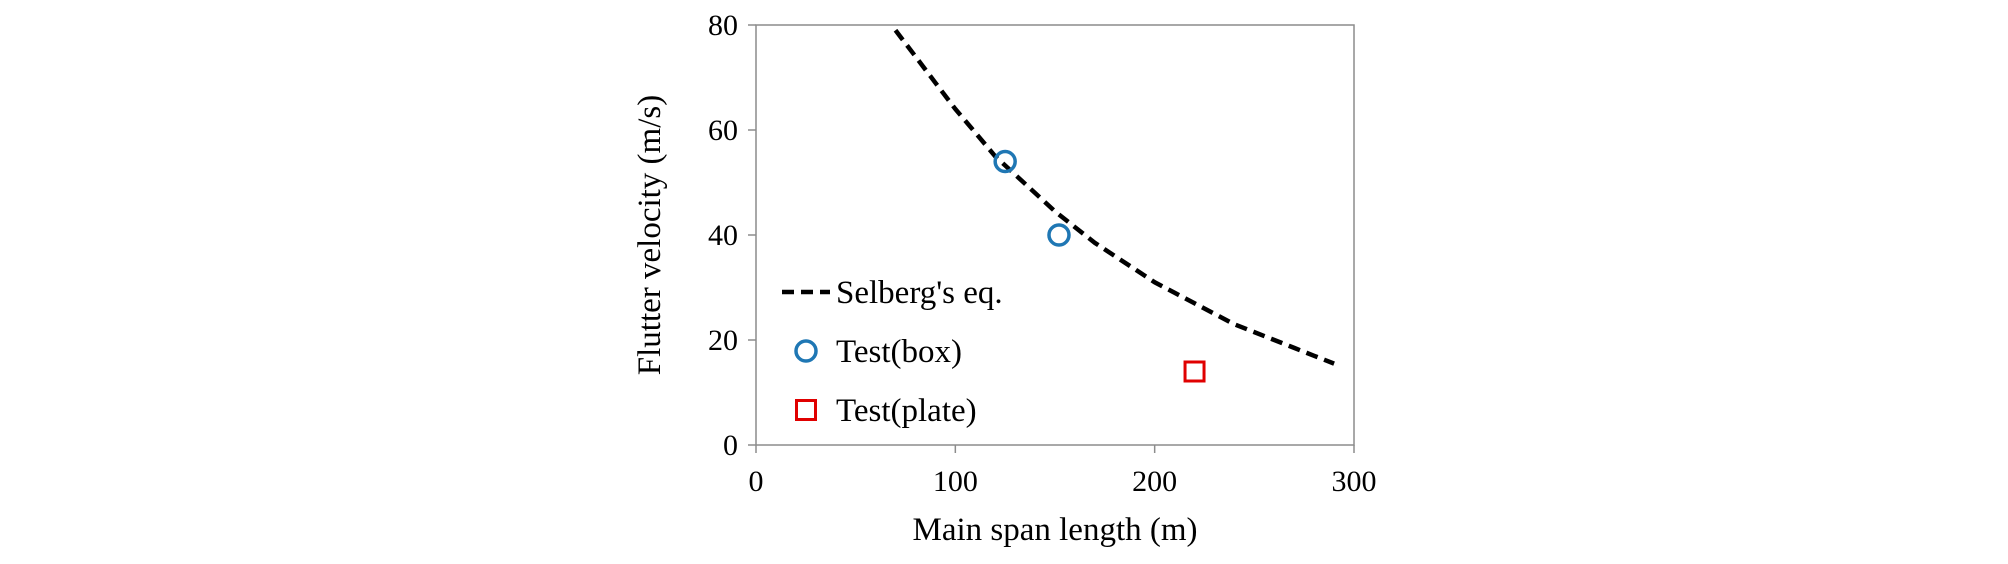  Describe the element at coordinates (723, 340) in the screenshot. I see `y-tick-label: 20` at that location.